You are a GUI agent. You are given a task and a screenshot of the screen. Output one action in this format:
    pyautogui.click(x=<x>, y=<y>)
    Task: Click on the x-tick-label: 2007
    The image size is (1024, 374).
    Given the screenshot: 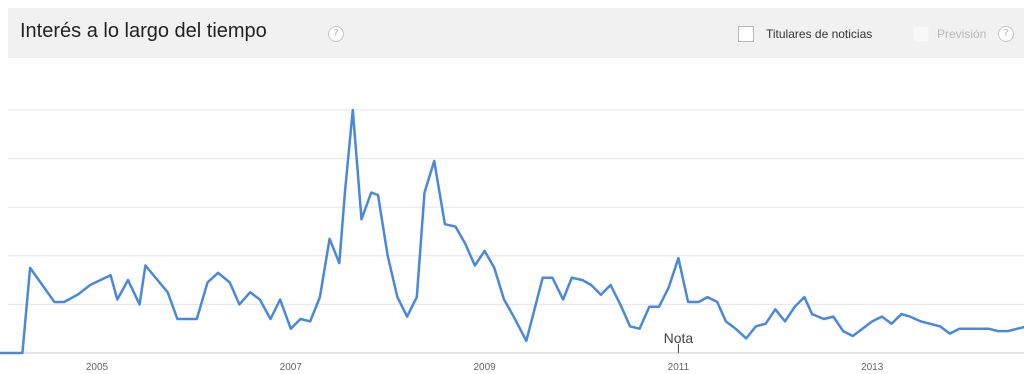 What is the action you would take?
    pyautogui.click(x=291, y=367)
    